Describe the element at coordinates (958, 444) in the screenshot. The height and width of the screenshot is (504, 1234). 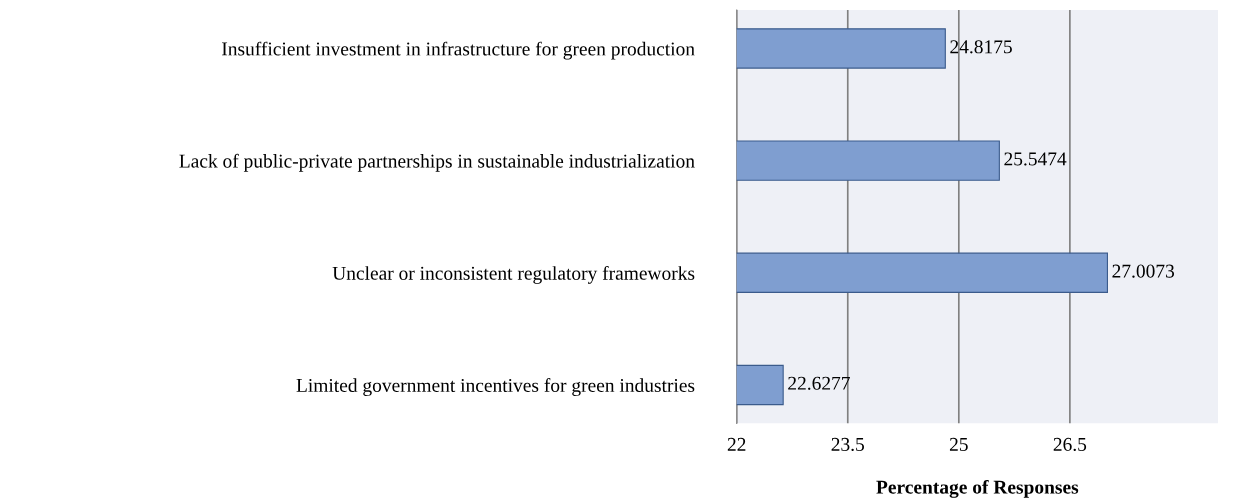
I see `x-tick-label: 25` at that location.